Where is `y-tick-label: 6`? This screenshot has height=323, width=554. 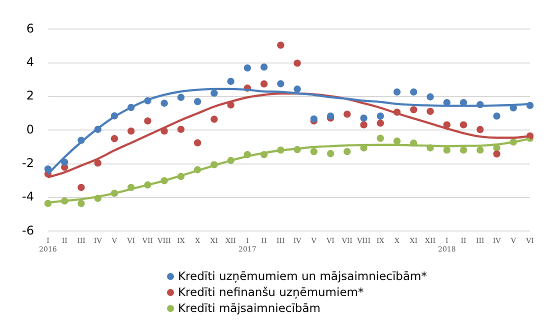 y-tick-label: 6 is located at coordinates (30, 28).